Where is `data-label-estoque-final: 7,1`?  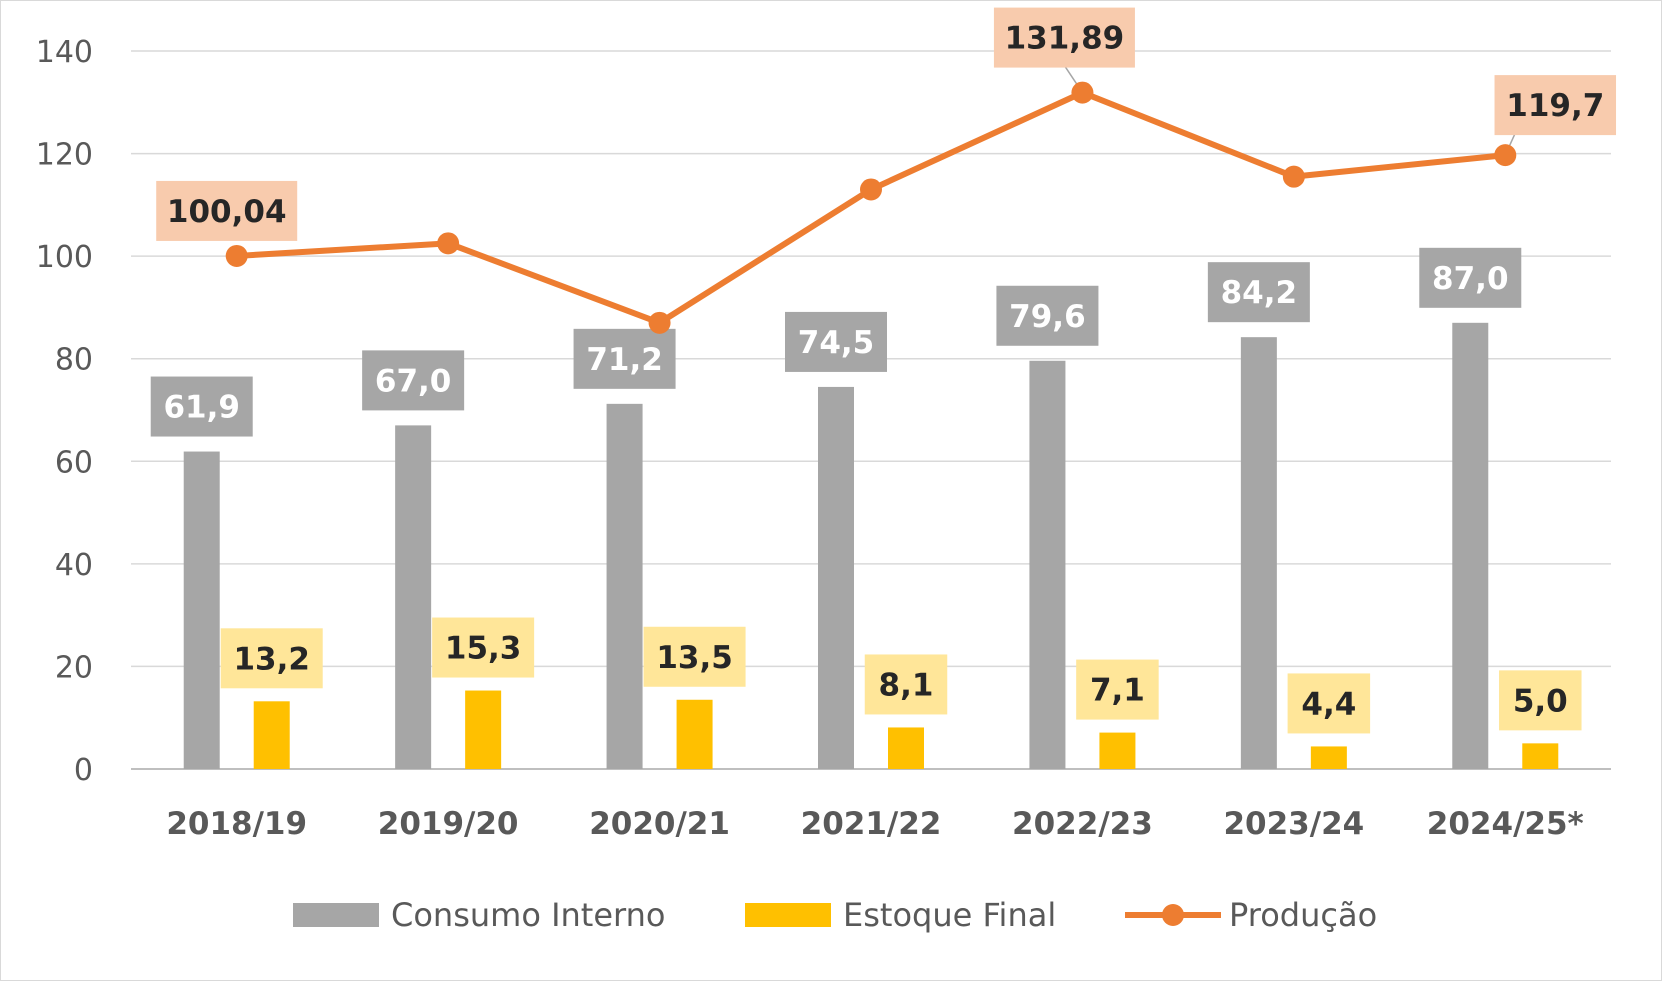 data-label-estoque-final: 7,1 is located at coordinates (1117, 691).